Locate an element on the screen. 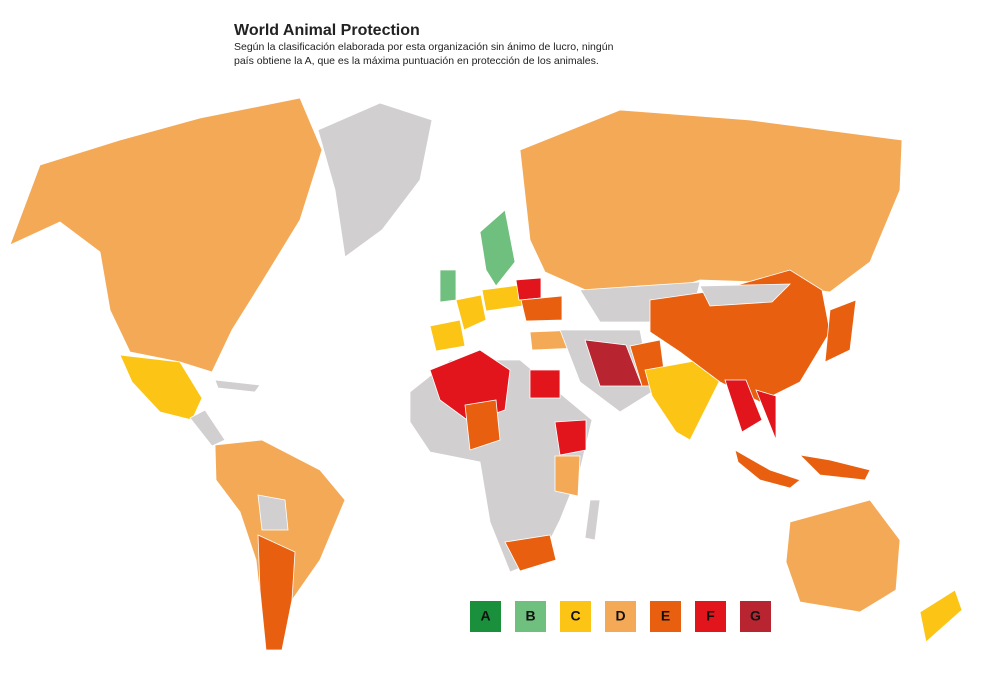 This screenshot has height=690, width=982. ukraine is located at coordinates (541, 308).